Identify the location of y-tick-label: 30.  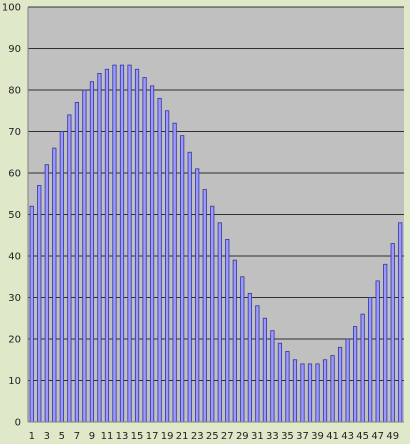
(14, 298).